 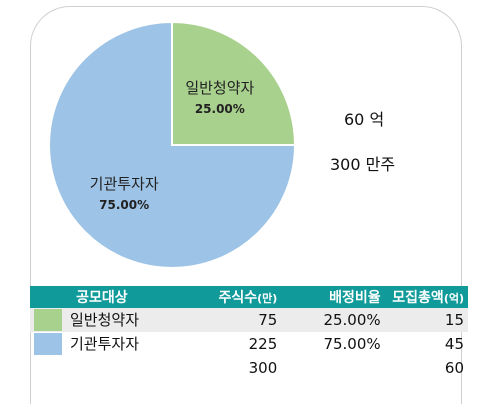 What do you see at coordinates (426, 320) in the screenshot?
I see `row-total: 15` at bounding box center [426, 320].